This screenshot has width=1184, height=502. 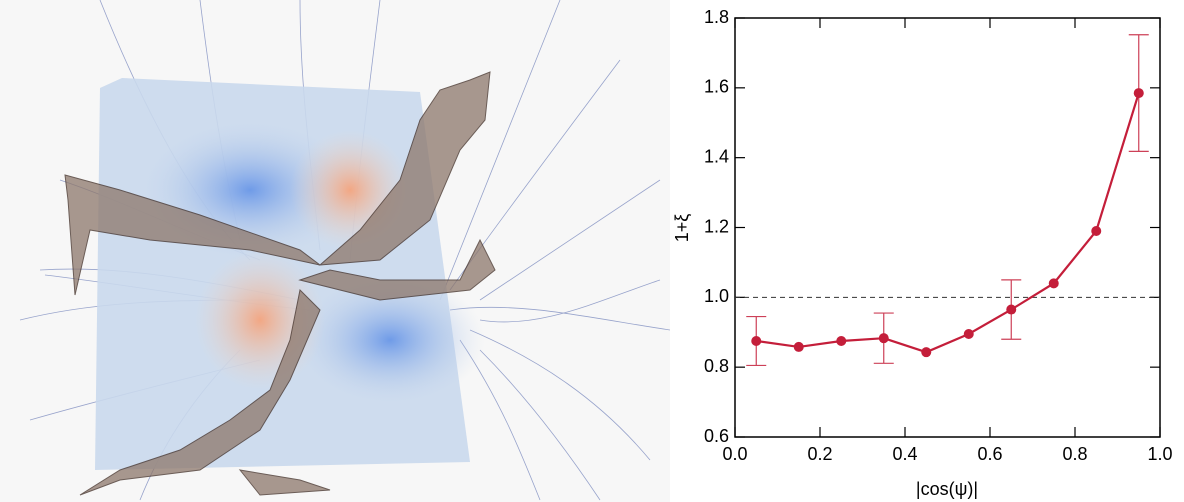 I want to click on y-tick-label: 0.6, so click(x=716, y=436).